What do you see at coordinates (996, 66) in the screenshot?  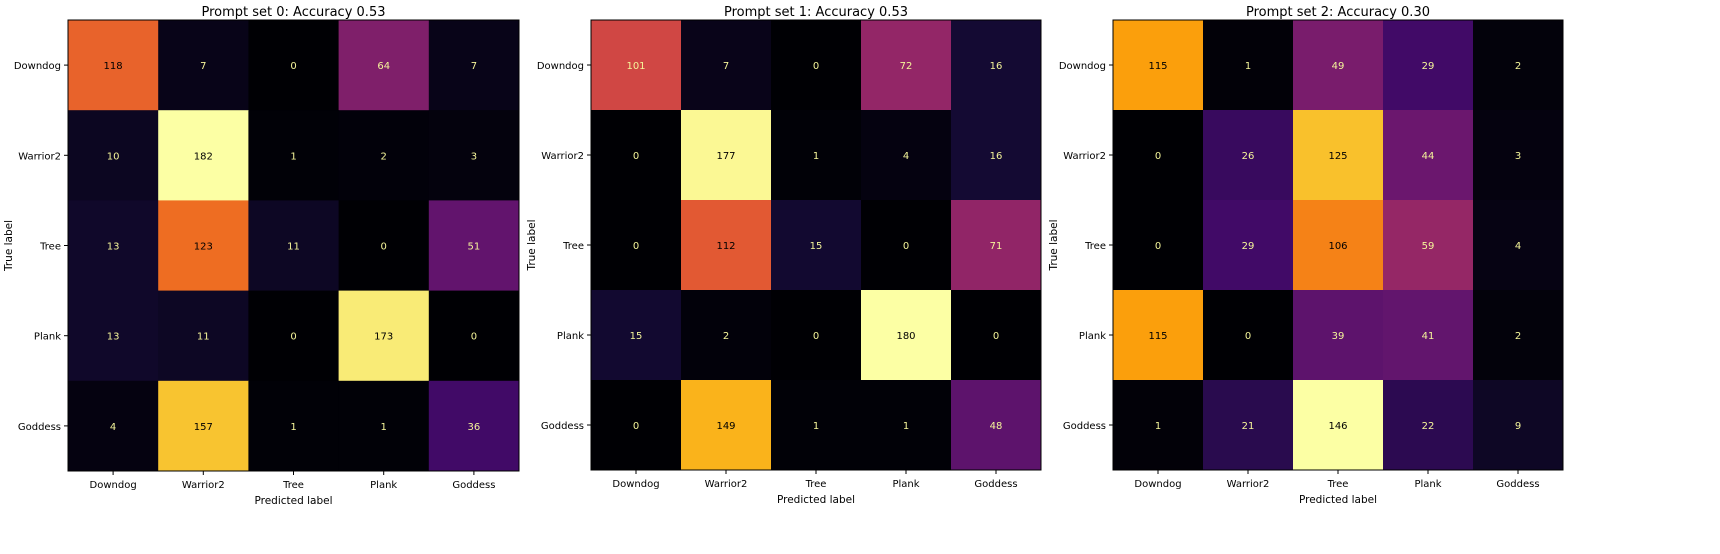 I see `cell-value-label: 16` at bounding box center [996, 66].